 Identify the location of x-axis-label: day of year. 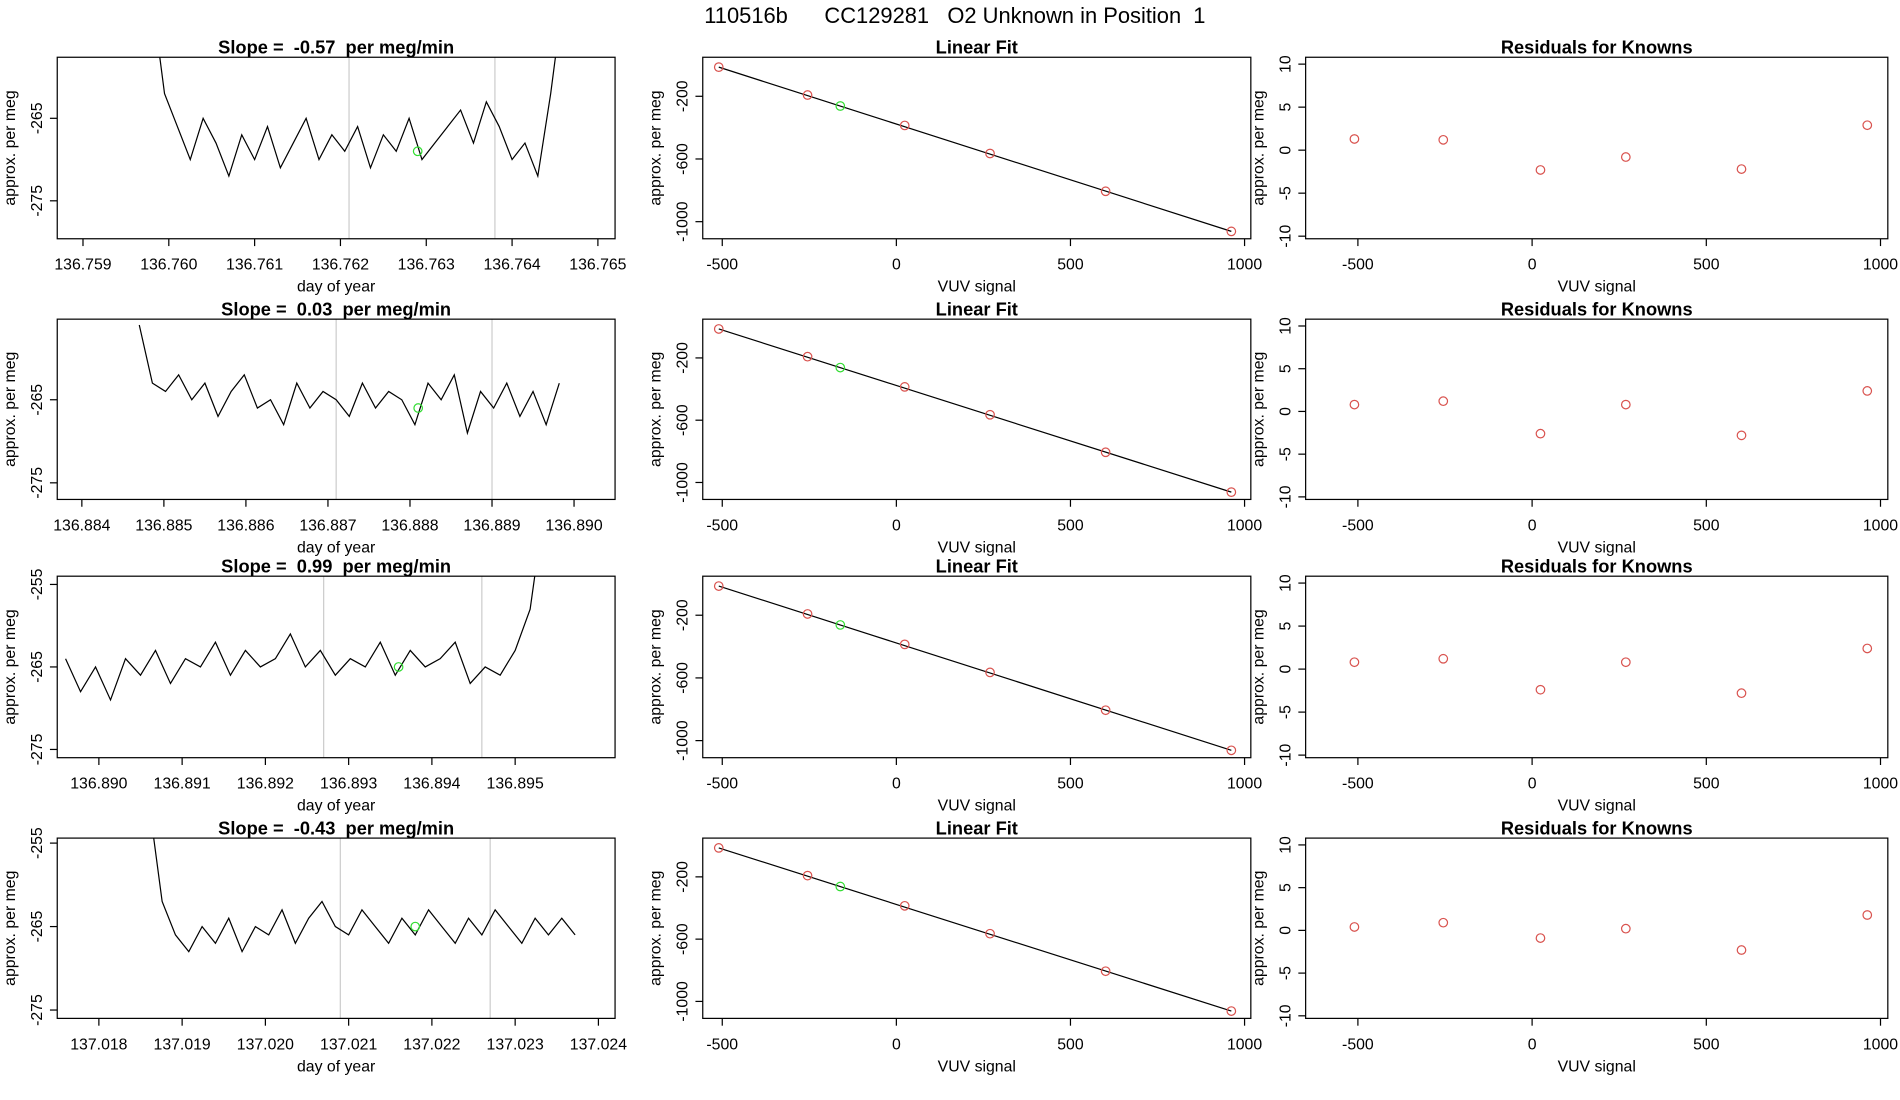
(336, 547).